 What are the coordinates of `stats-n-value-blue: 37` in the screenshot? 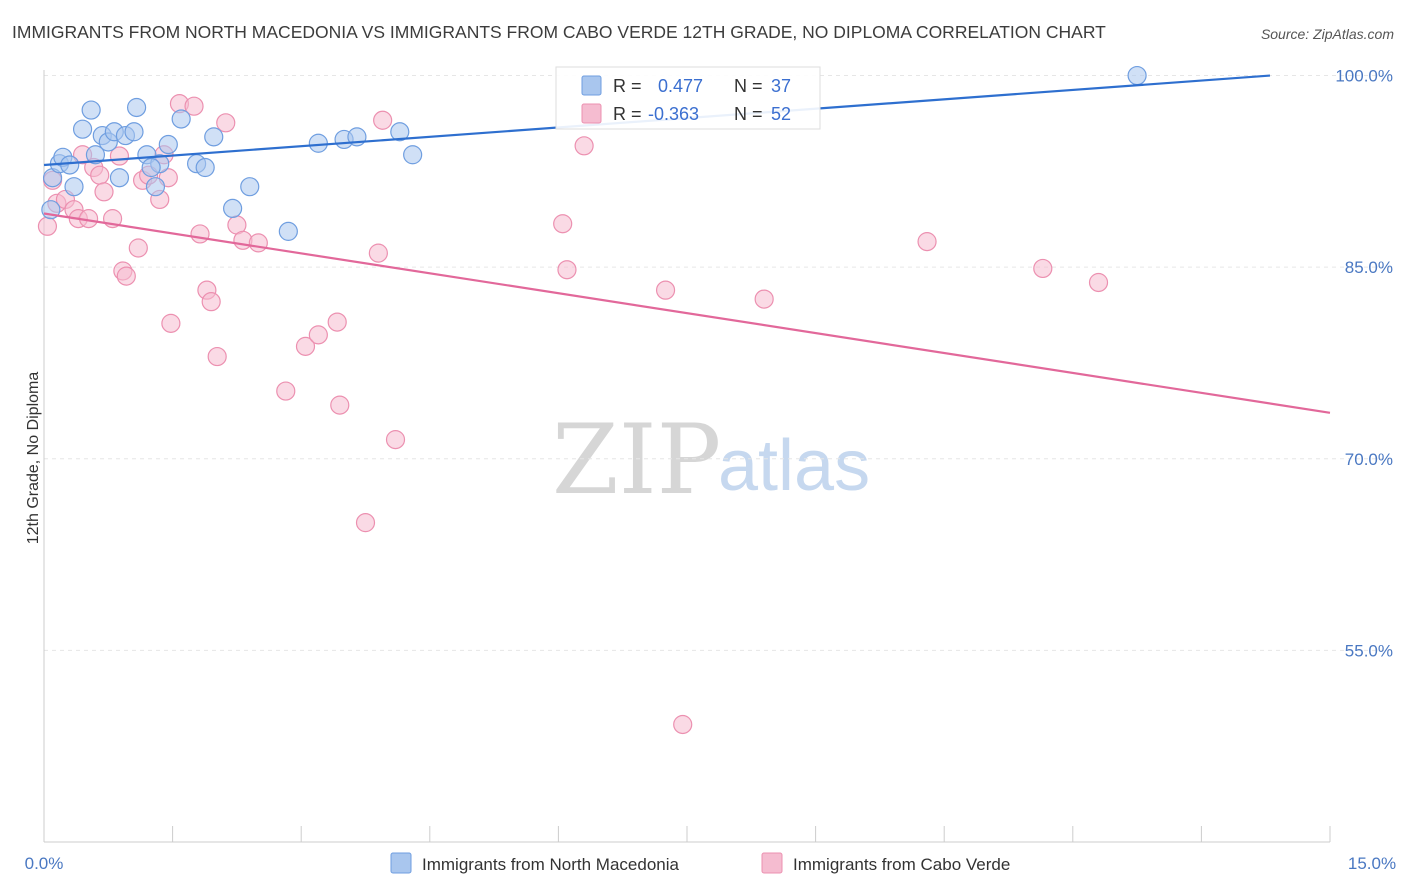 It's located at (781, 86).